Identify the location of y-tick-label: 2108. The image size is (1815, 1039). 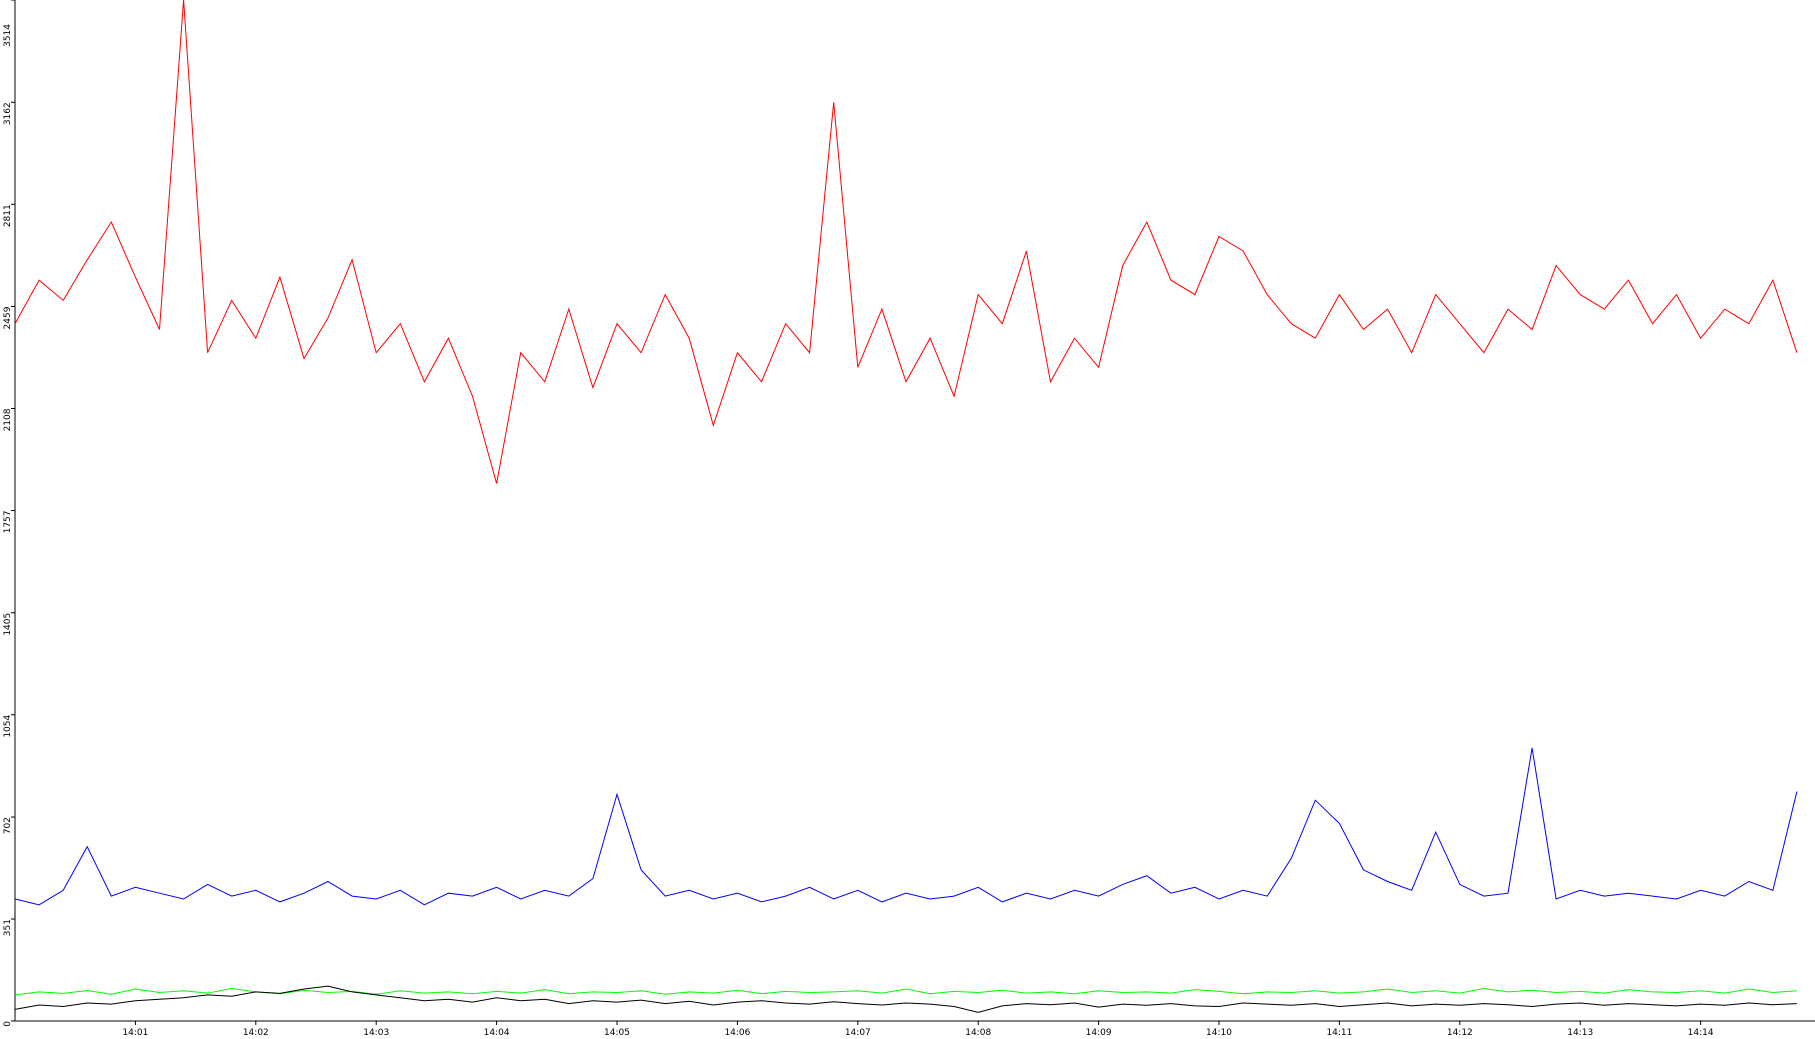
(8, 419).